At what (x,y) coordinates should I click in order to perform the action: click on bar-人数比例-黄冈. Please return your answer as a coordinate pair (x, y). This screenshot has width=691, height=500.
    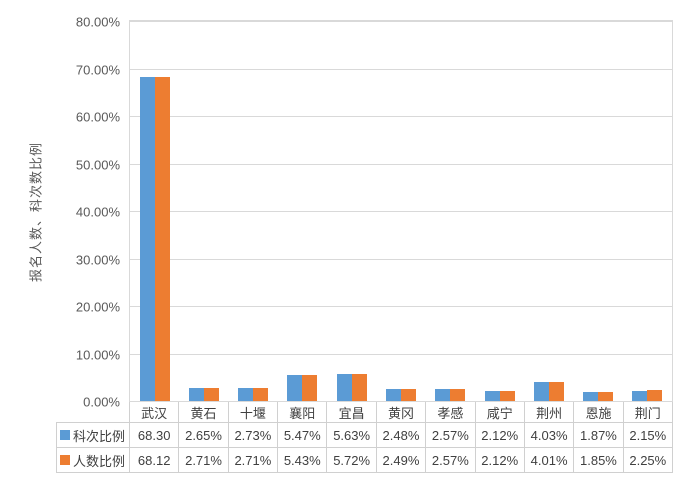
    Looking at the image, I should click on (408, 395).